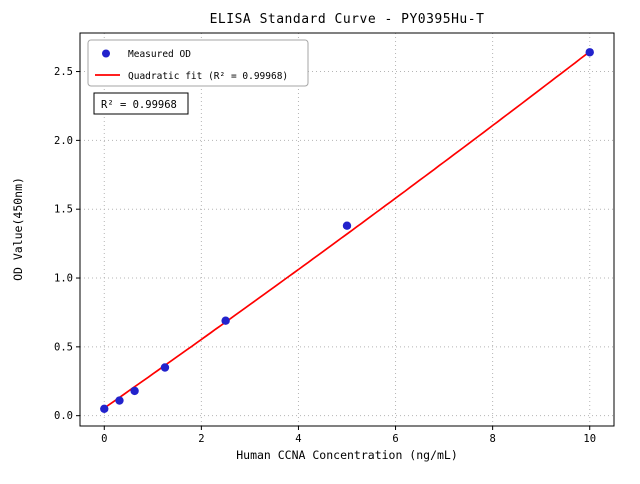 The image size is (640, 484). What do you see at coordinates (106, 53) in the screenshot?
I see `legend-marker-measured-od-icon` at bounding box center [106, 53].